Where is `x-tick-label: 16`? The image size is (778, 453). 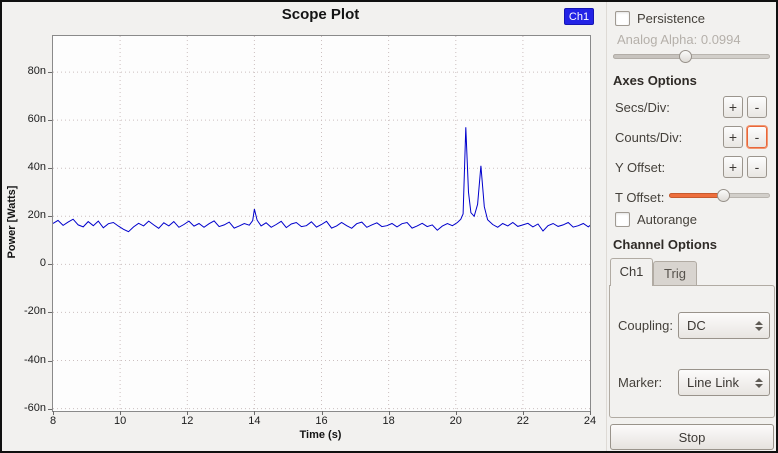
x-tick-label: 16 is located at coordinates (321, 421).